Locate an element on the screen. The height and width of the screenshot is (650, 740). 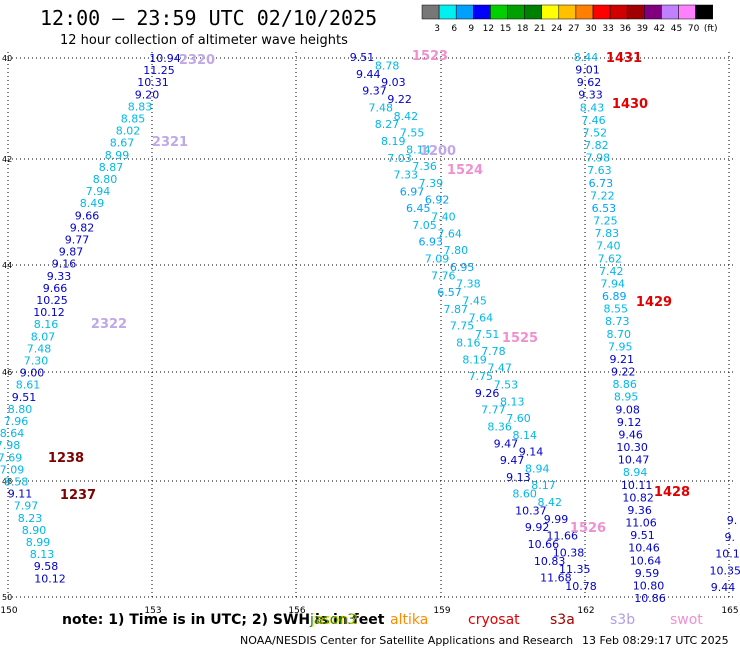
legend-s3a: s3a is located at coordinates (562, 620).